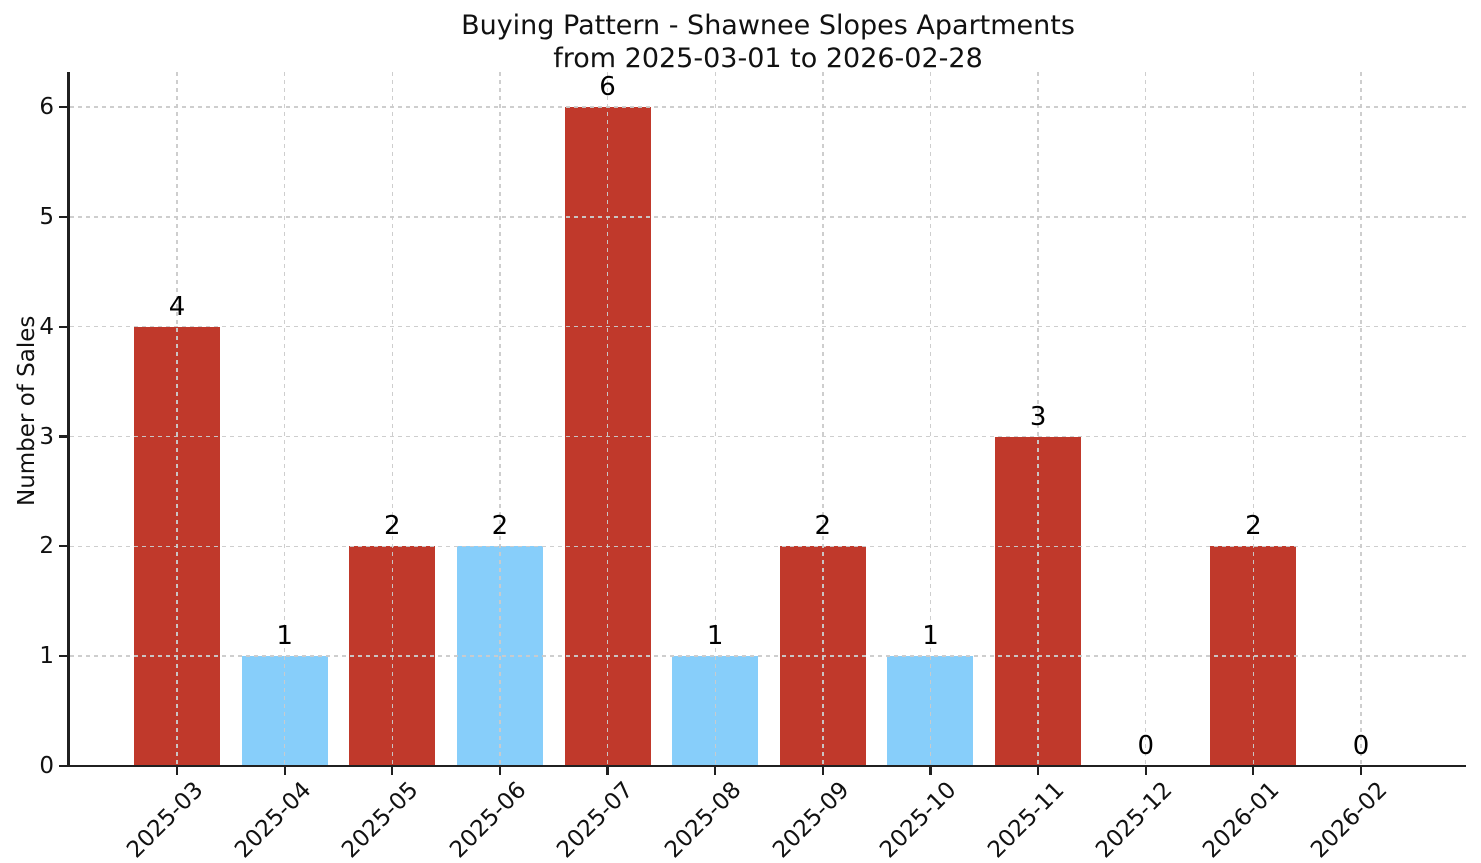 This screenshot has height=863, width=1481. Describe the element at coordinates (918, 820) in the screenshot. I see `x-tick-label-2025-10: 2025-10` at that location.